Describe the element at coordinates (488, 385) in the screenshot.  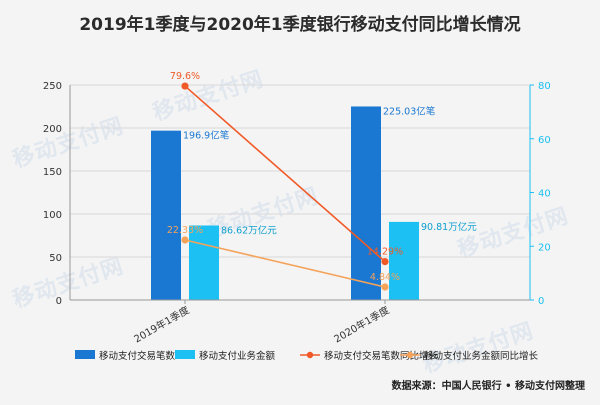
I see `source-note: 数据来源：中国人民银行 • 移动支付网整理` at that location.